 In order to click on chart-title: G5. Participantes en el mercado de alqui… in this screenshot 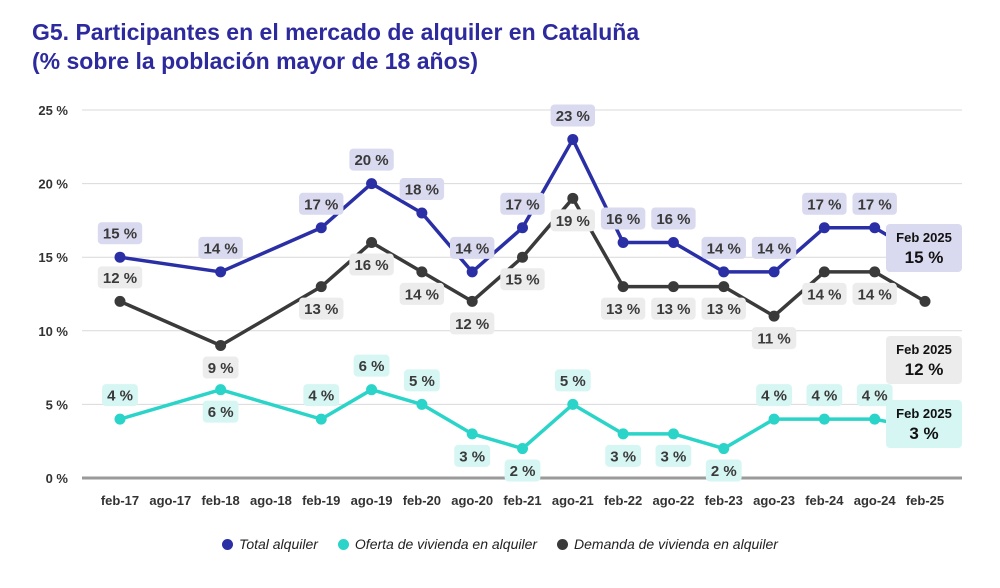, I will do `click(335, 47)`.